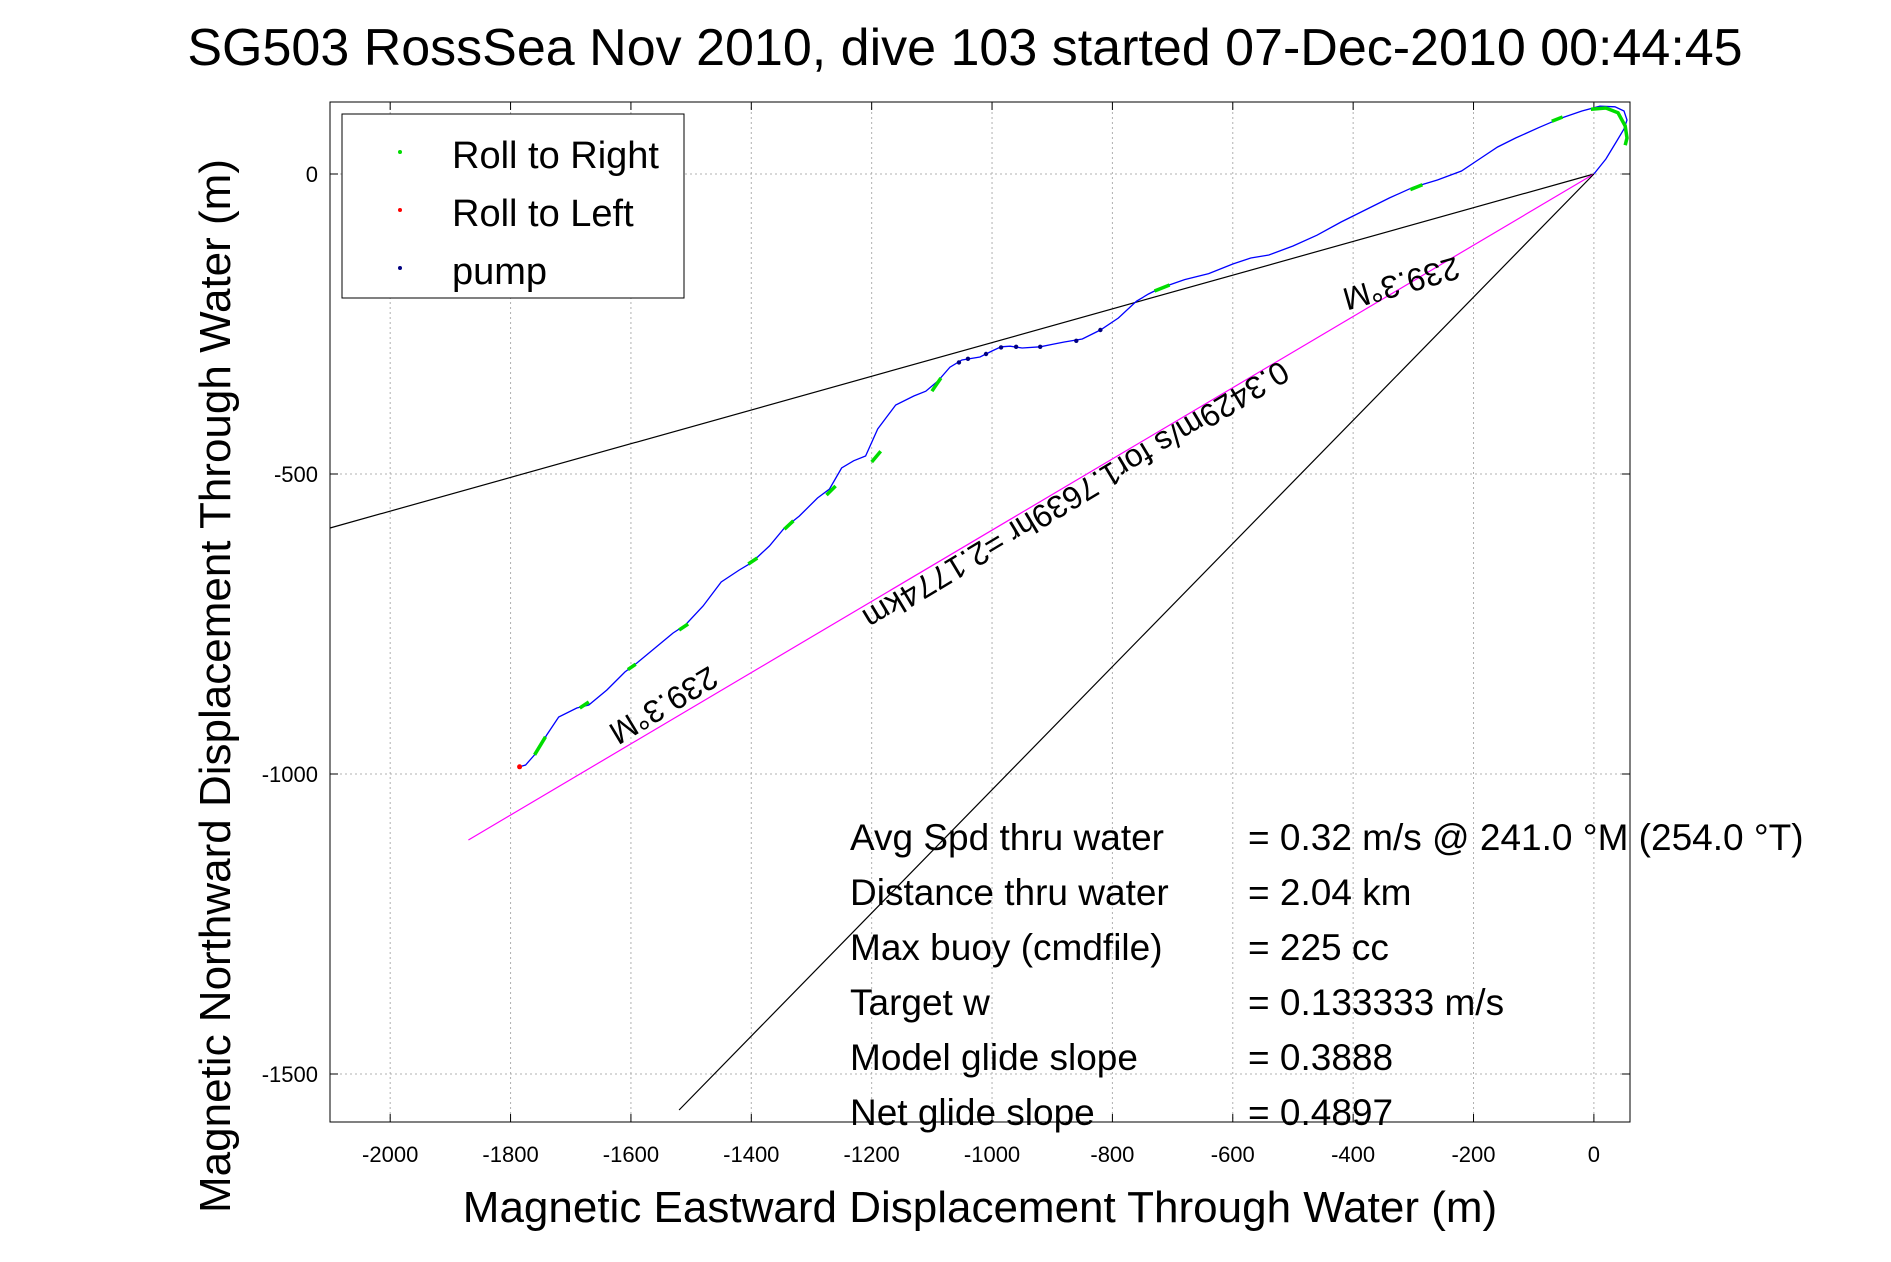 This screenshot has height=1262, width=1891. What do you see at coordinates (1009, 892) in the screenshot?
I see `stat-label: Distance thru water` at bounding box center [1009, 892].